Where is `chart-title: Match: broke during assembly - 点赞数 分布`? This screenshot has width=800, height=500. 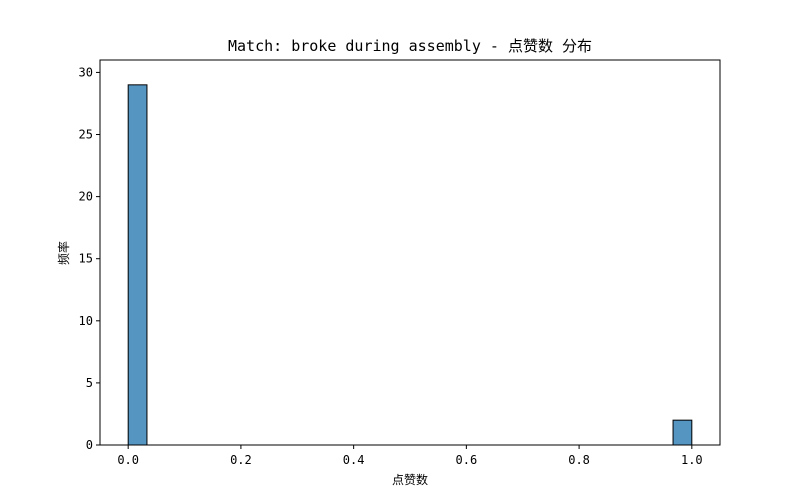 chart-title: Match: broke during assembly - 点赞数 分布 is located at coordinates (410, 46).